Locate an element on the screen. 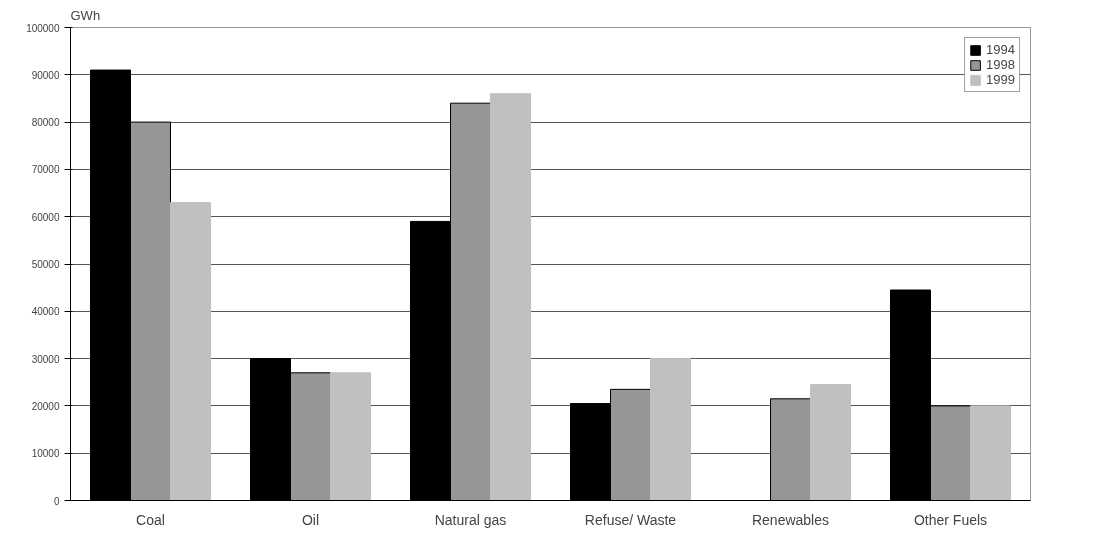  x-tick-label: Oil is located at coordinates (310, 519).